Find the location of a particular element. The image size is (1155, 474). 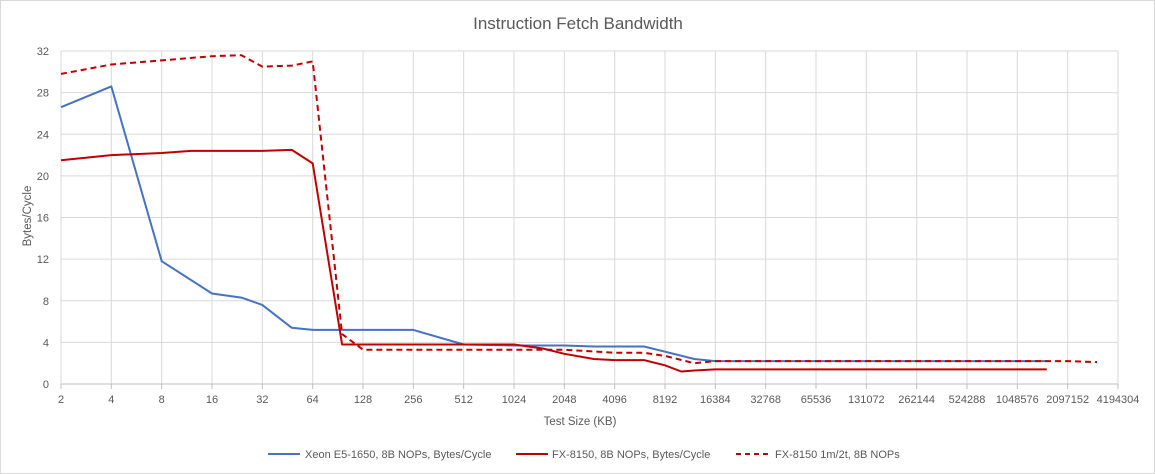

legend-label-xeon: Xeon E5-1650, 8B NOPs, Bytes/Cycle is located at coordinates (398, 455).